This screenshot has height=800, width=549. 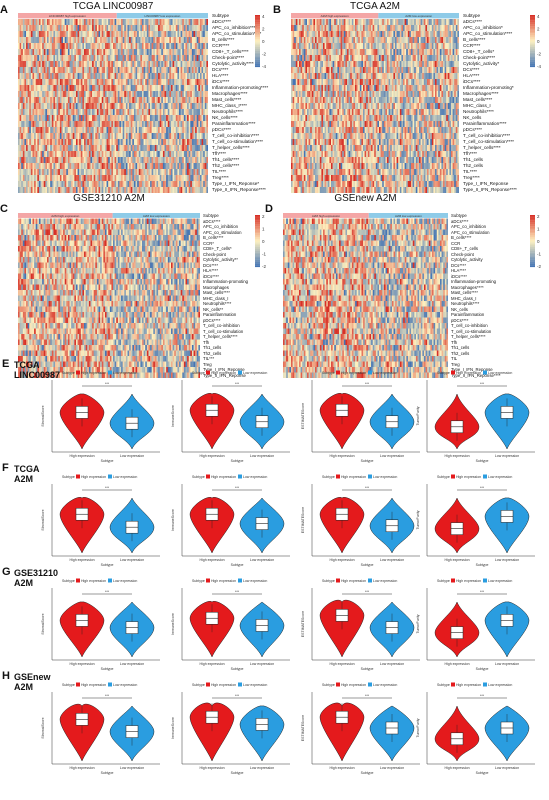 What do you see at coordinates (223, 331) in the screenshot?
I see `heatmap-row-label: T_cell_co-stimulation` at bounding box center [223, 331].